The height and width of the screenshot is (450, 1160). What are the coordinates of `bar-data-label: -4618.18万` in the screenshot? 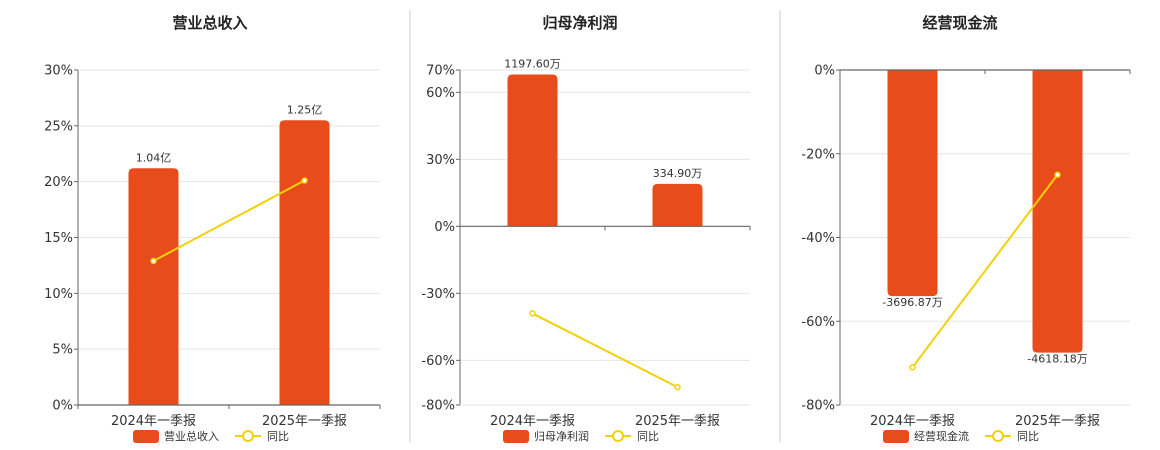 It's located at (1057, 359).